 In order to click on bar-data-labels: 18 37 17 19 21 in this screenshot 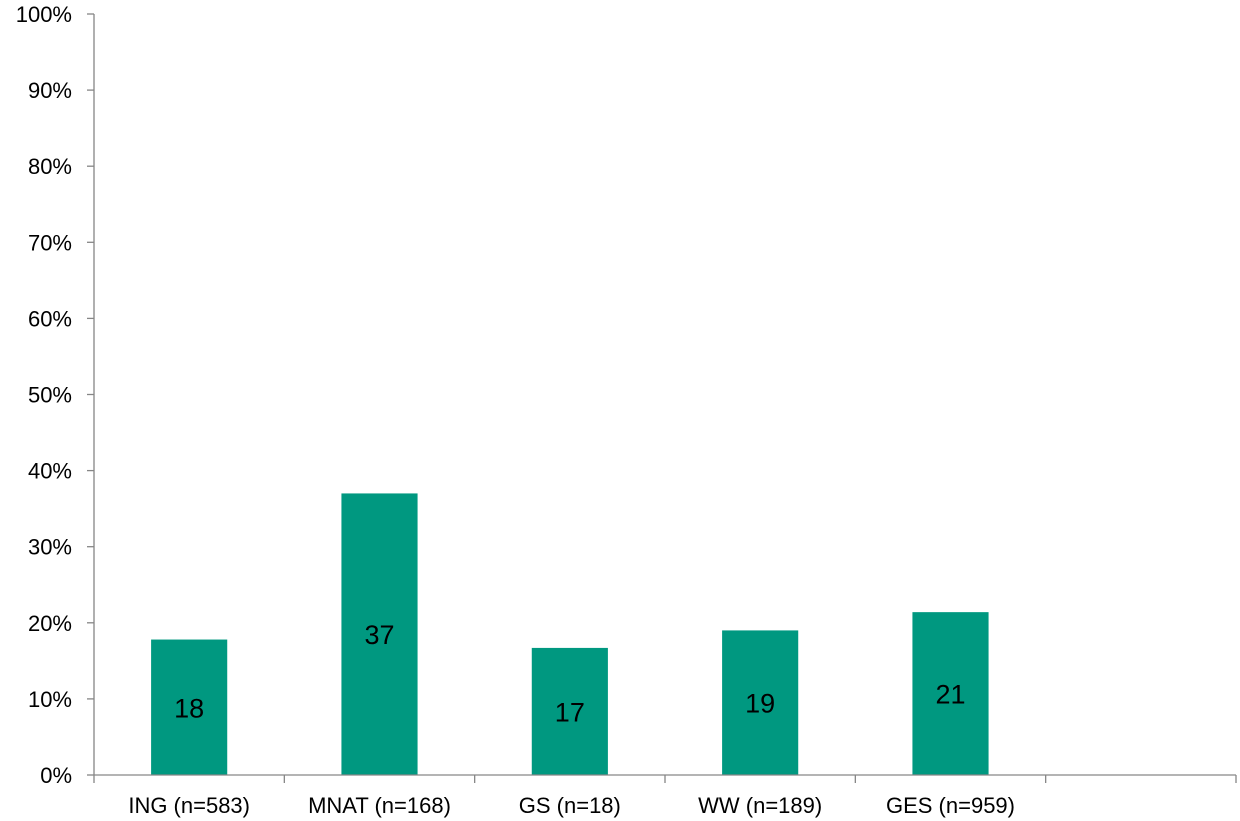, I will do `click(569, 673)`.